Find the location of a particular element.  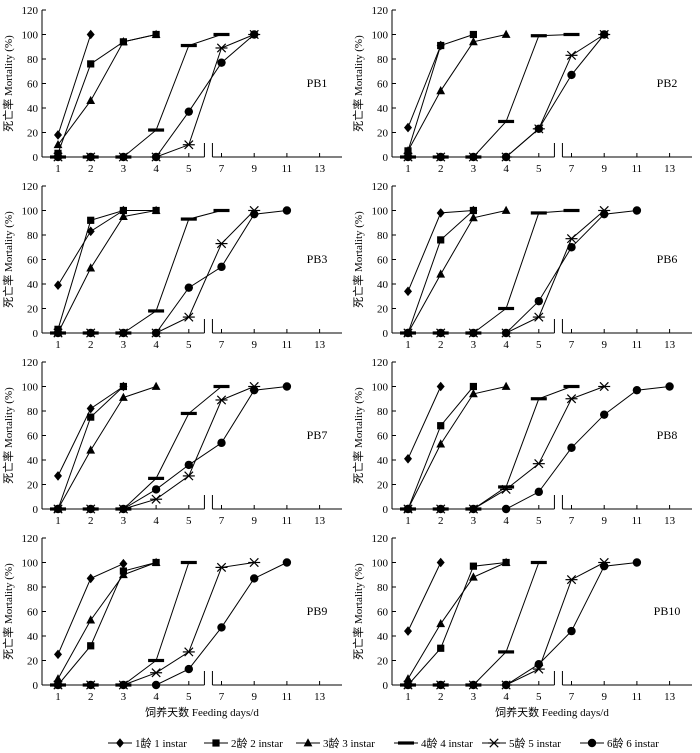

x-tick-label: 2 is located at coordinates (91, 521).